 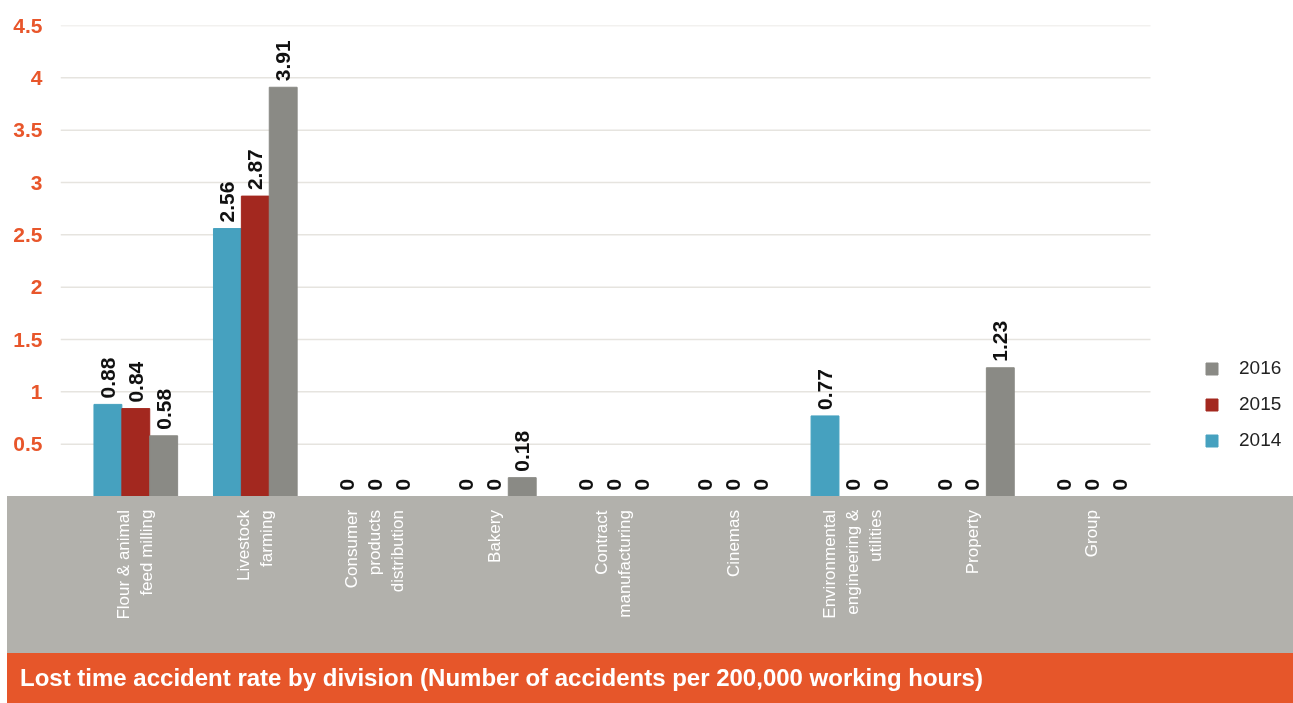 I want to click on x-tick-label: Contract manufacturing, so click(x=613, y=564).